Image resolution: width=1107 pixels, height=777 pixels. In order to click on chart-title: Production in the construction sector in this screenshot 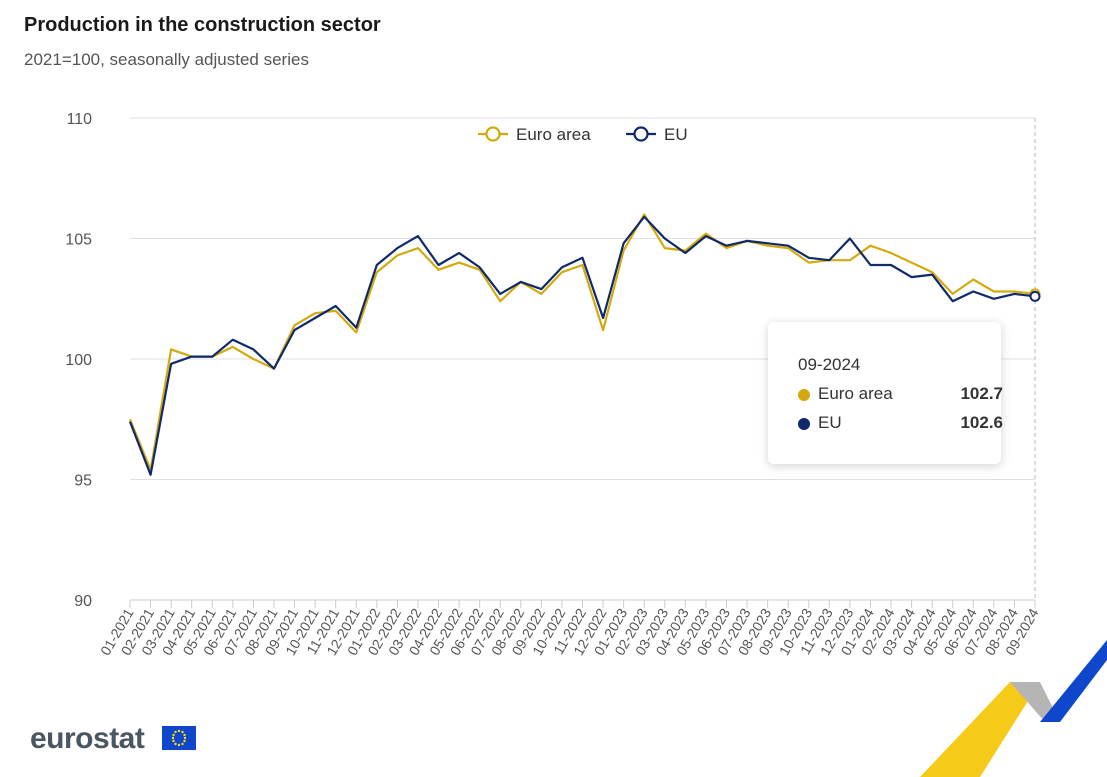, I will do `click(202, 25)`.